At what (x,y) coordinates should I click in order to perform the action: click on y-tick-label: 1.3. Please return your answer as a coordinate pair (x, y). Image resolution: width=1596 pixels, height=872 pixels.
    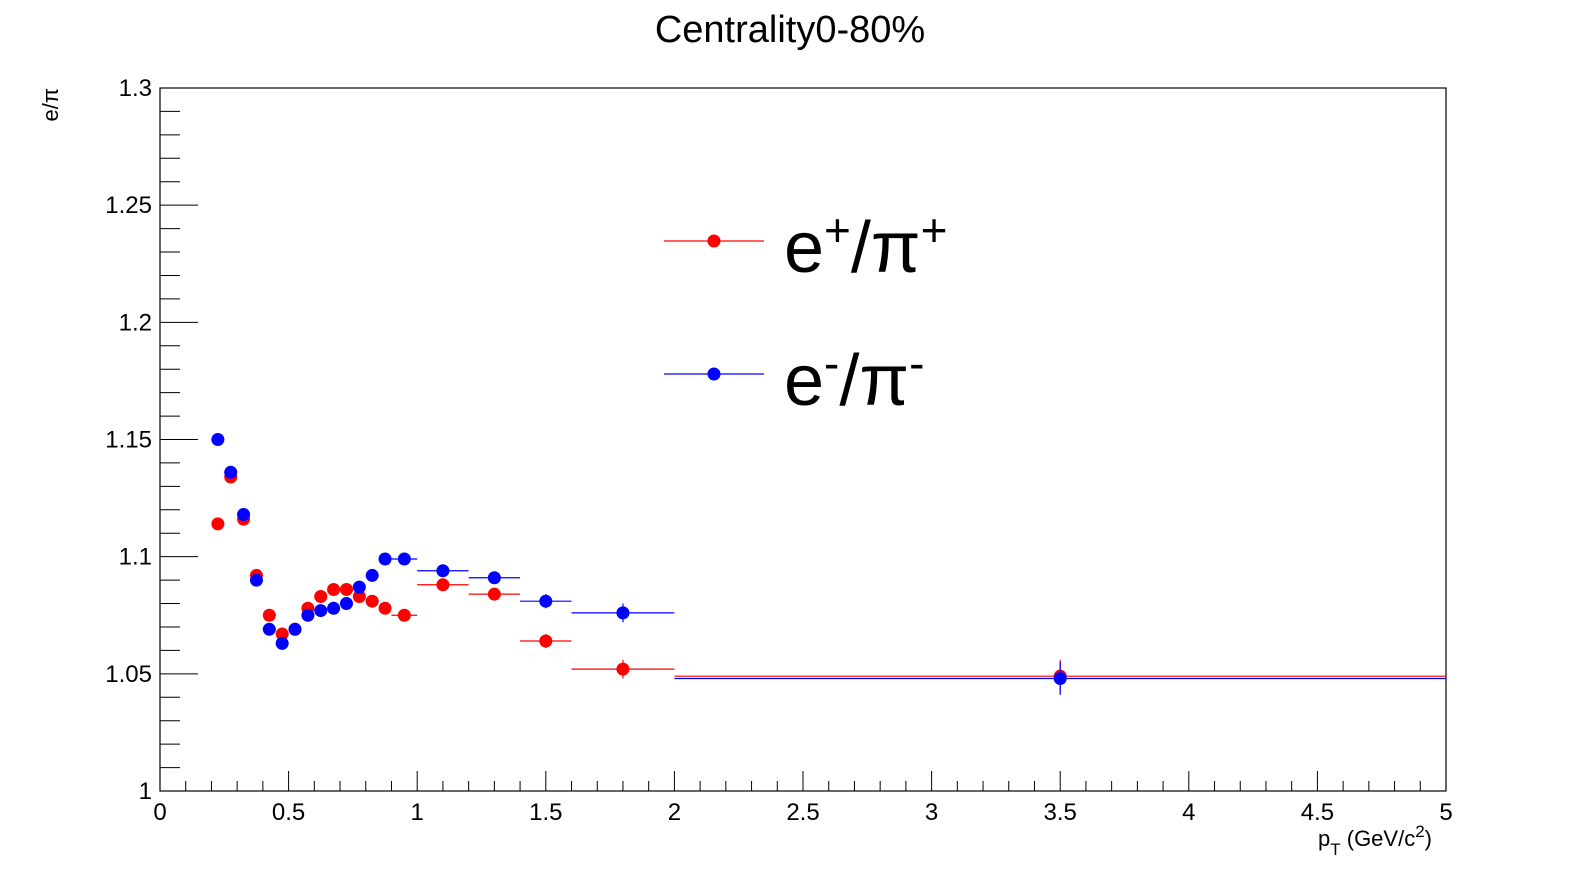
    Looking at the image, I should click on (135, 88).